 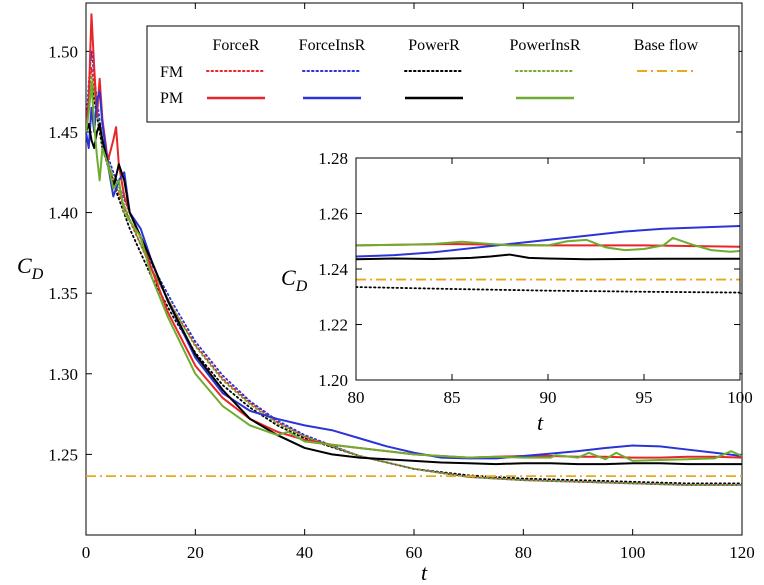 I want to click on inset-plot-area, so click(x=548, y=259).